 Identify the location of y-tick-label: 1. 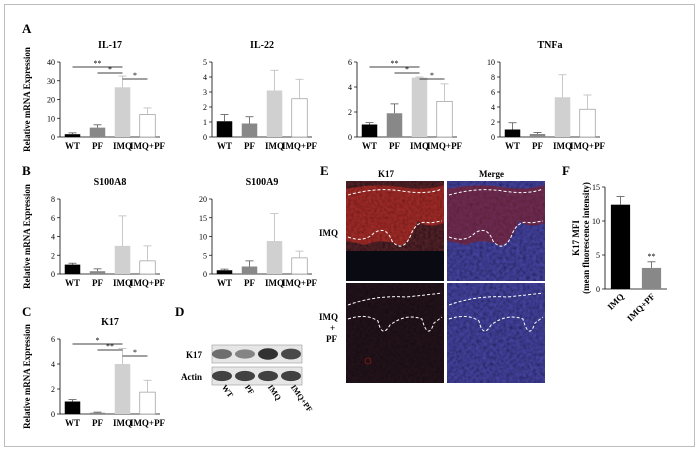
(205, 122).